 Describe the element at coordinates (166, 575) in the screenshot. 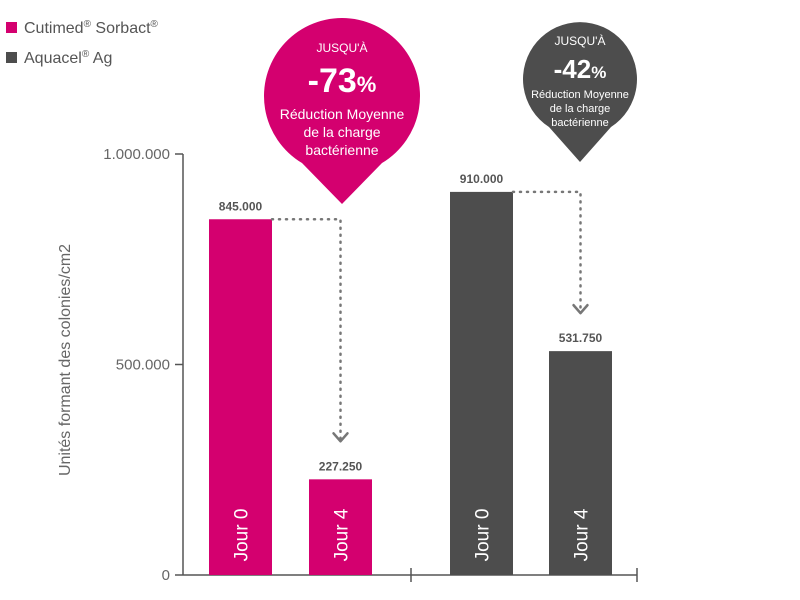

I see `y-tick-label: 0` at that location.